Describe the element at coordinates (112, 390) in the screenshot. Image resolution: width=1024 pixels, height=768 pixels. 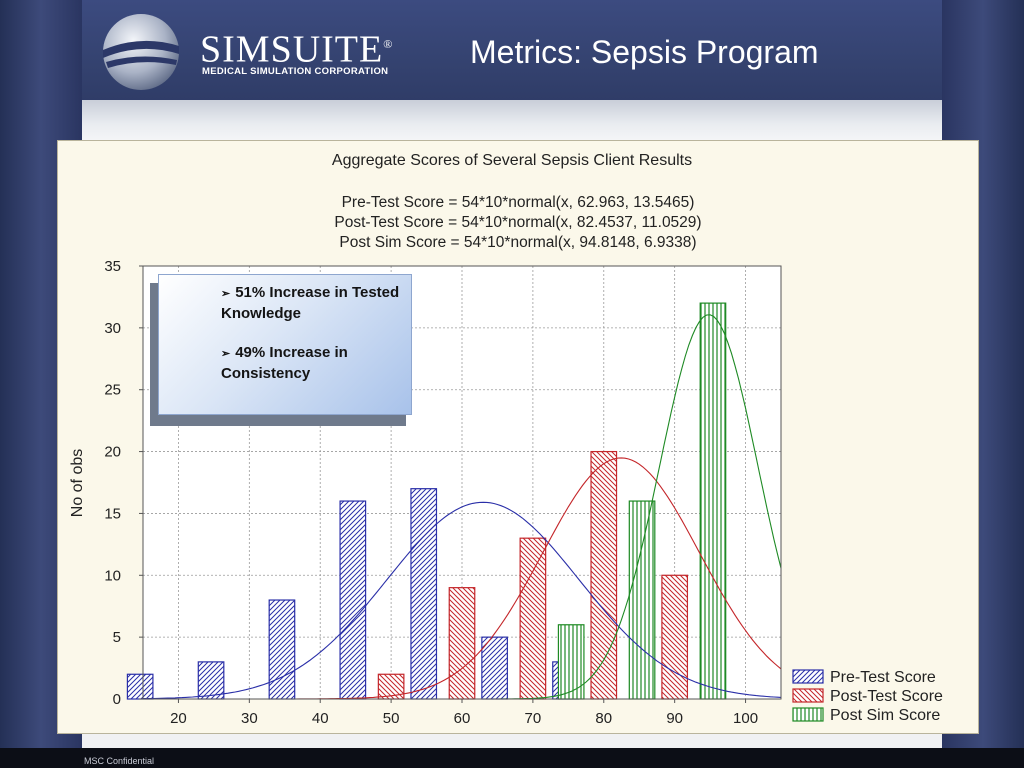
I see `y-tick-label: 25` at that location.